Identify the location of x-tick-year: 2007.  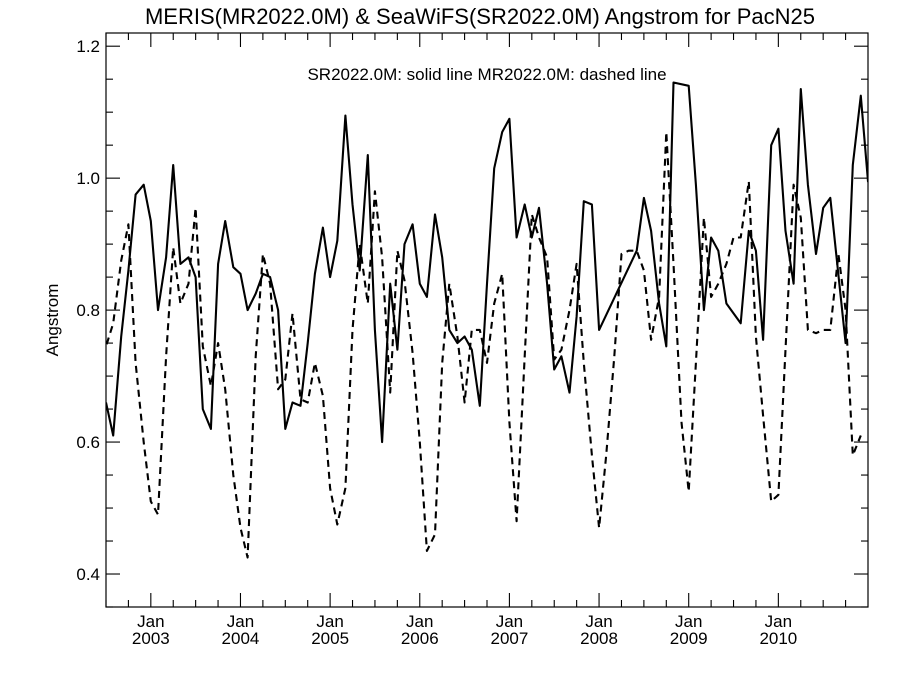
(509, 638).